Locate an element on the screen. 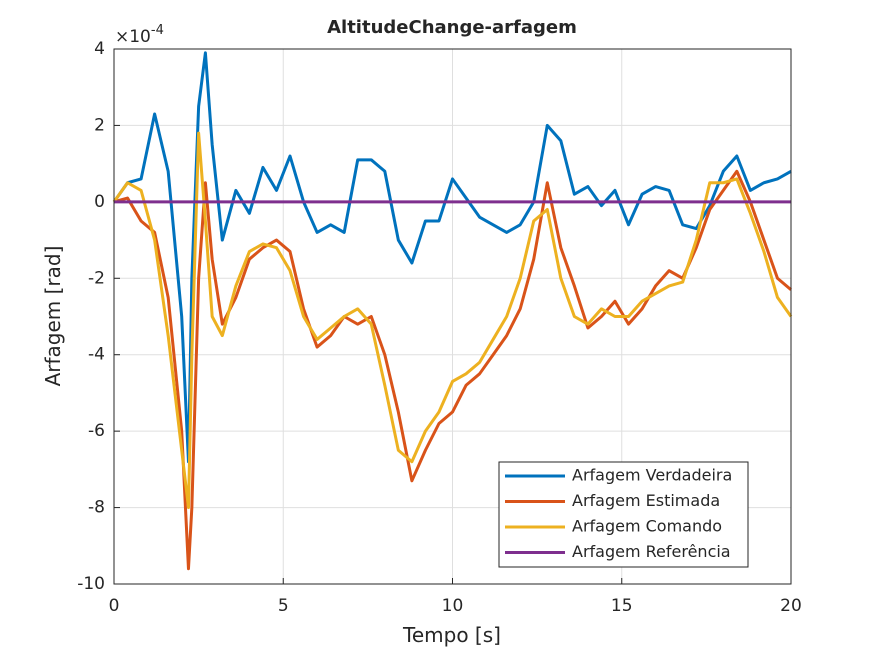 This screenshot has height=660, width=875. y-tick-label: -6 is located at coordinates (96, 431).